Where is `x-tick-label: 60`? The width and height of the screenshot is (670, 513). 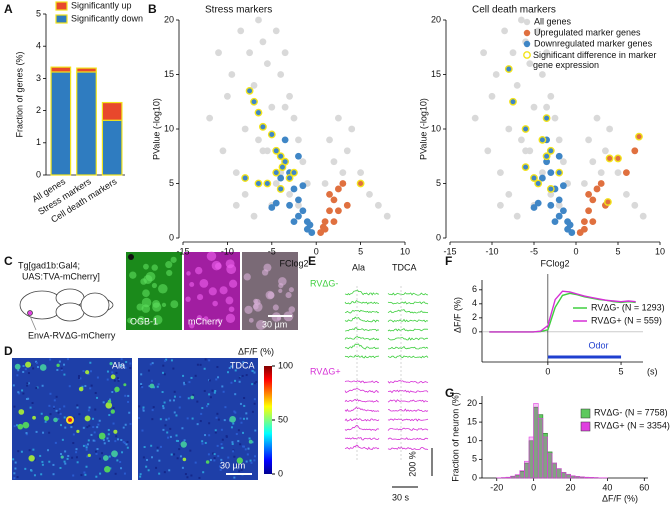 x-tick-label: 60 is located at coordinates (644, 487).